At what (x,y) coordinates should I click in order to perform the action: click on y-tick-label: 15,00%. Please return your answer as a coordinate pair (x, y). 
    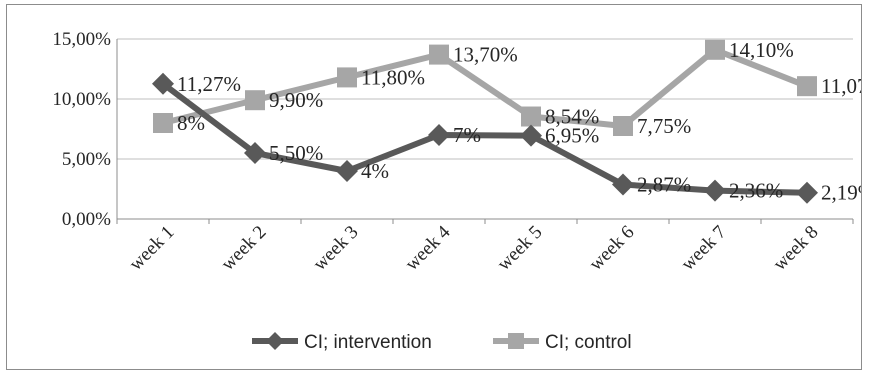
    Looking at the image, I should click on (81, 39).